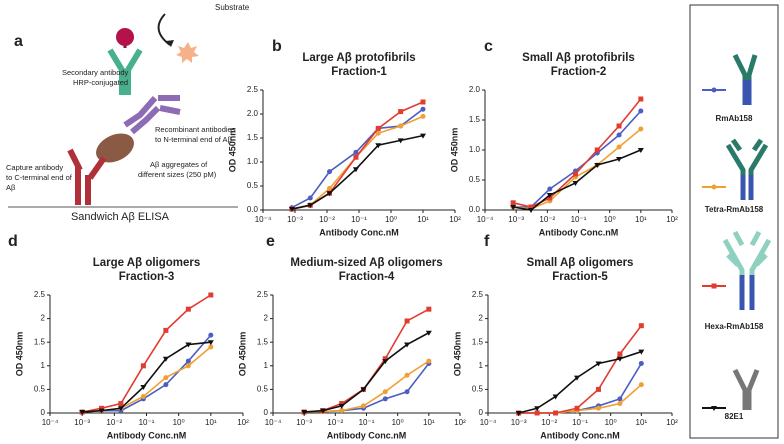 The width and height of the screenshot is (784, 444). What do you see at coordinates (11, 187) in the screenshot?
I see `diagram-label: Aβ` at bounding box center [11, 187].